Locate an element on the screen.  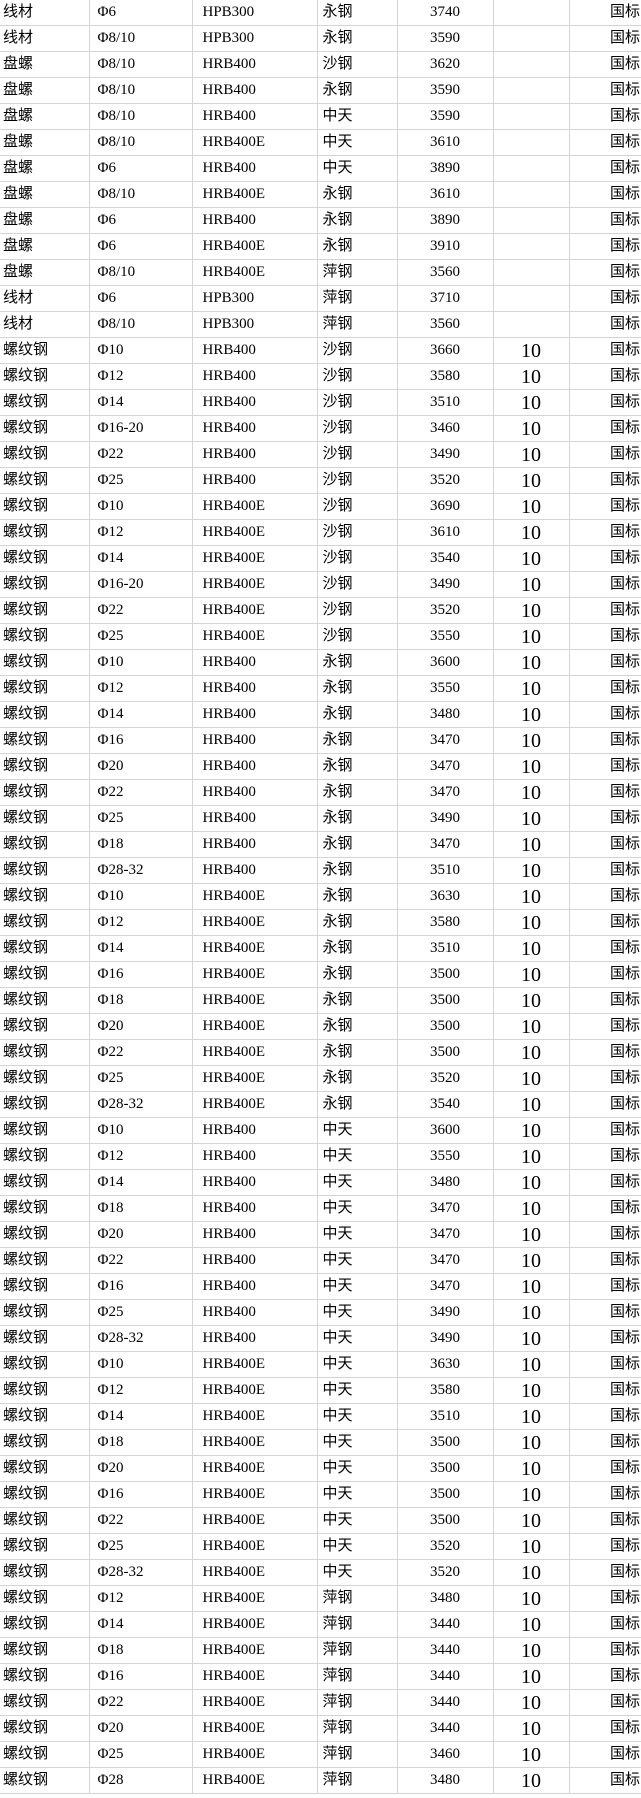
price-cell: 3460 is located at coordinates (445, 1754).